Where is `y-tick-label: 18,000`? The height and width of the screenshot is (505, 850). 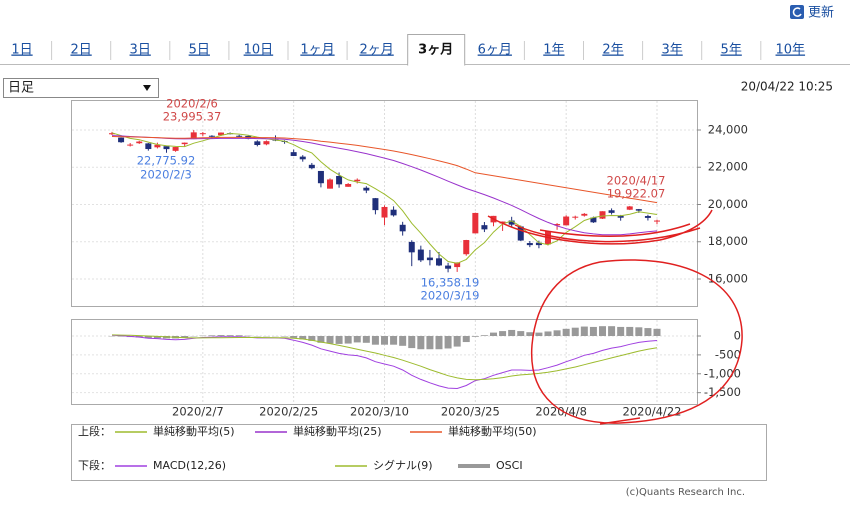 y-tick-label: 18,000 is located at coordinates (728, 241).